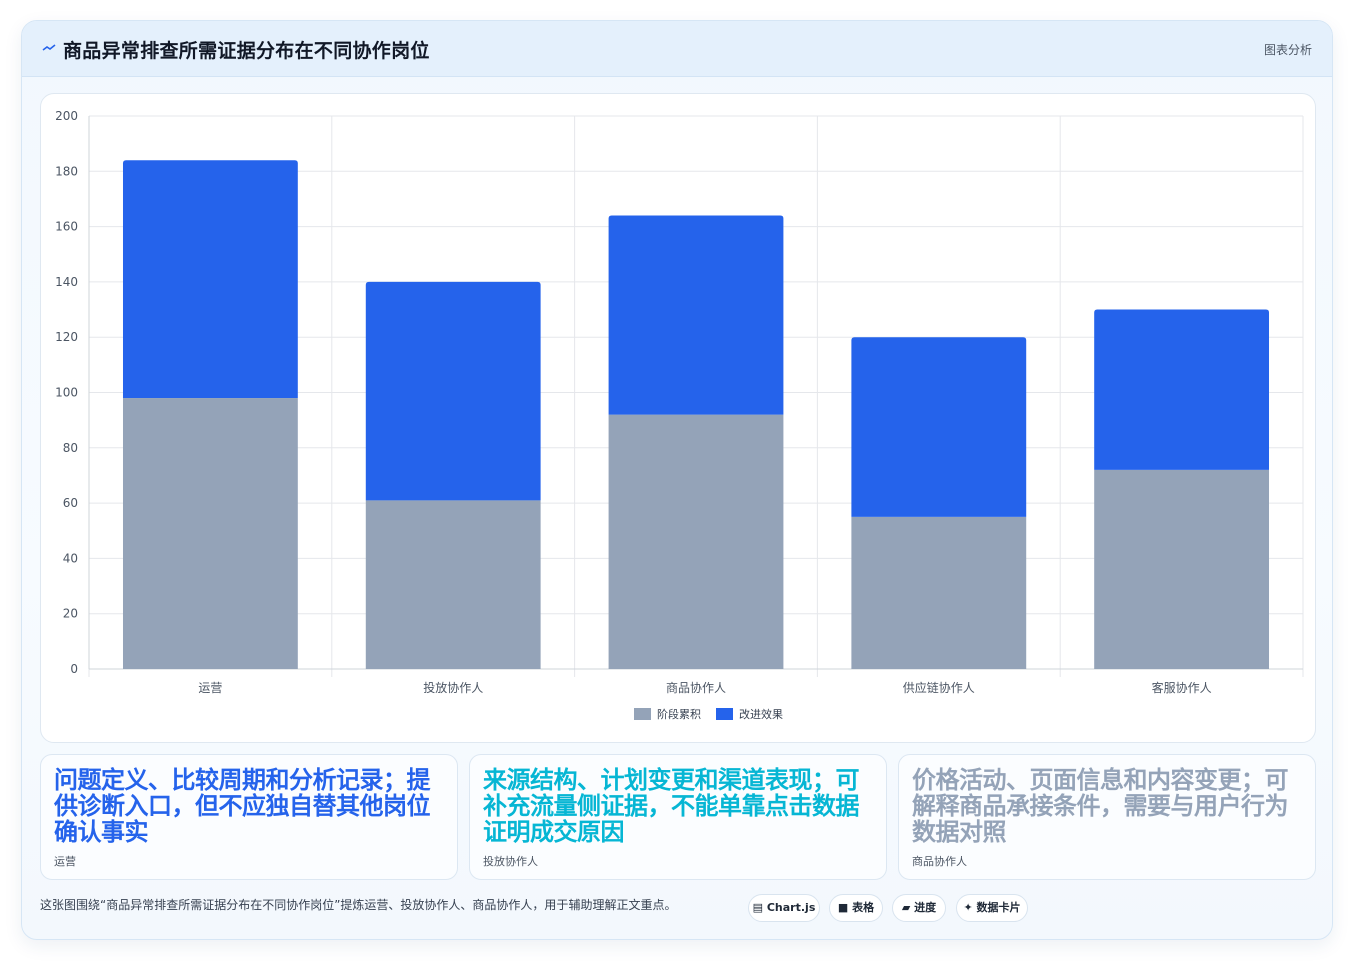  Describe the element at coordinates (843, 907) in the screenshot. I see `table-icon: ■` at that location.